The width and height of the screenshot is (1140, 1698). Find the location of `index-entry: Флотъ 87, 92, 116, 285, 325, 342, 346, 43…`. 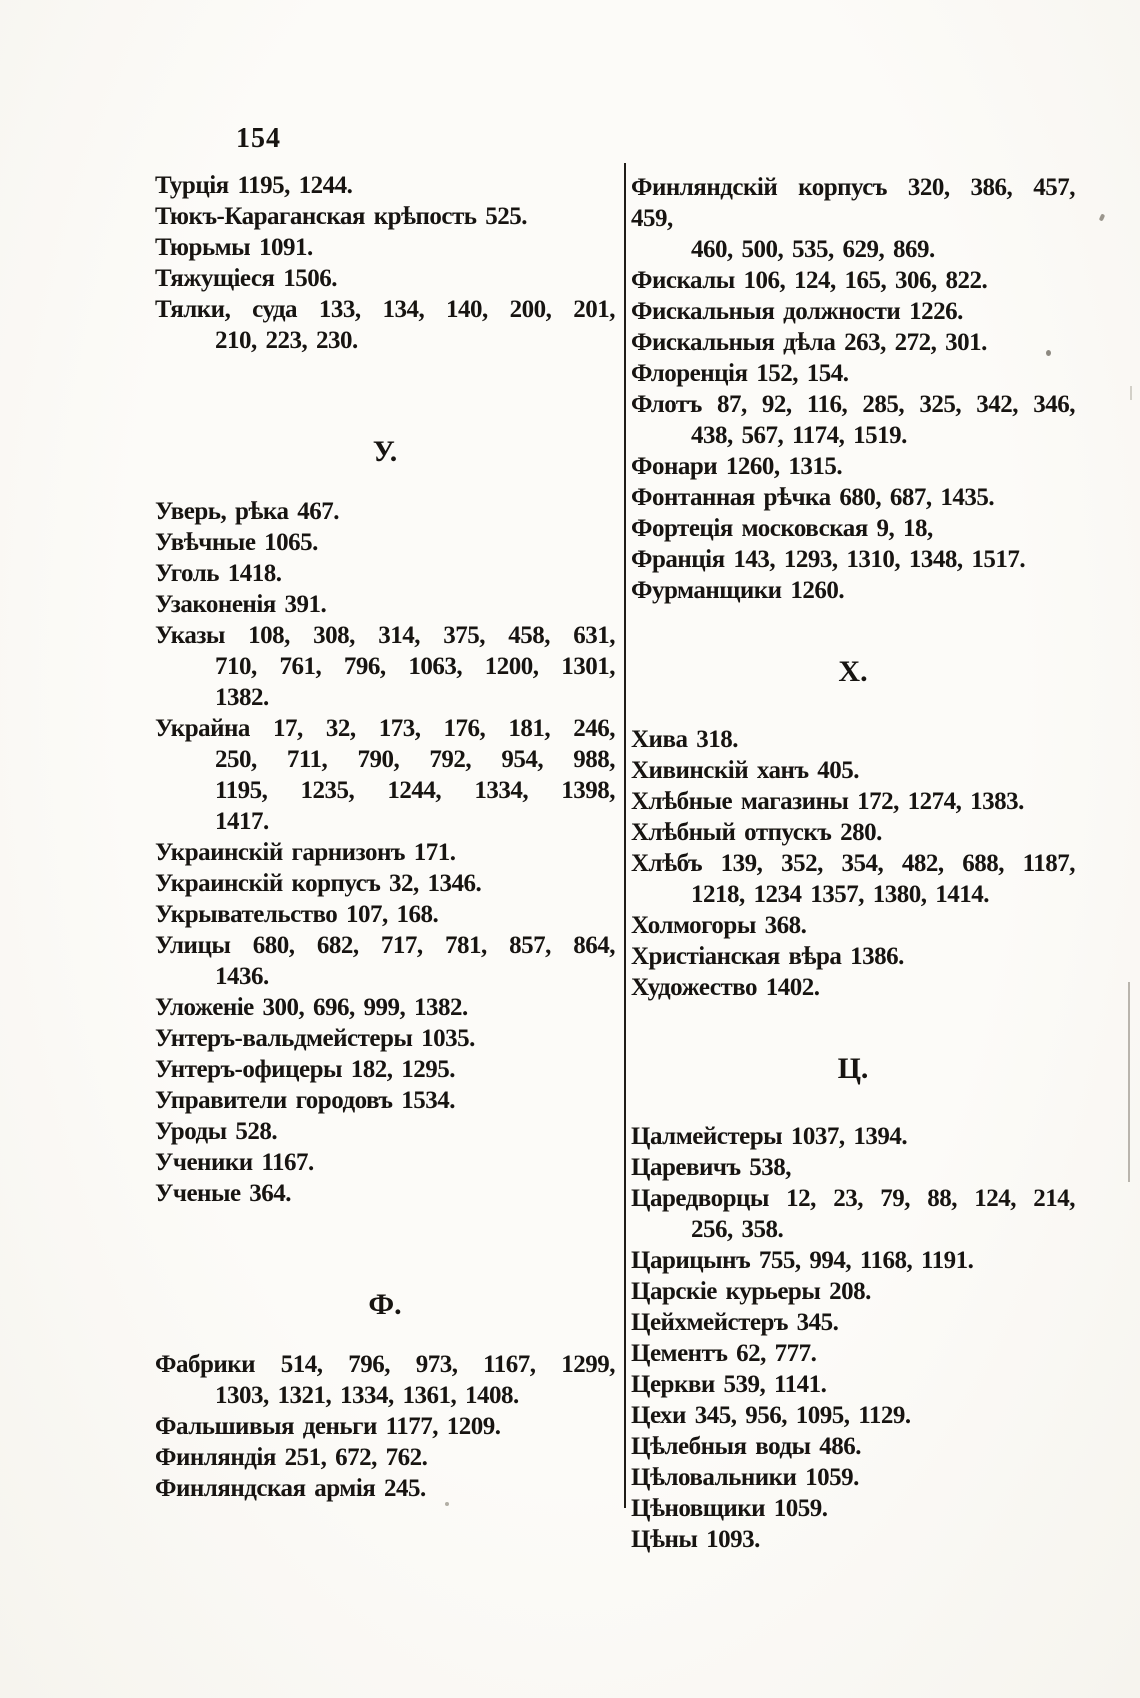

index-entry: Флотъ 87, 92, 116, 285, 325, 342, 346, 43… is located at coordinates (853, 420).